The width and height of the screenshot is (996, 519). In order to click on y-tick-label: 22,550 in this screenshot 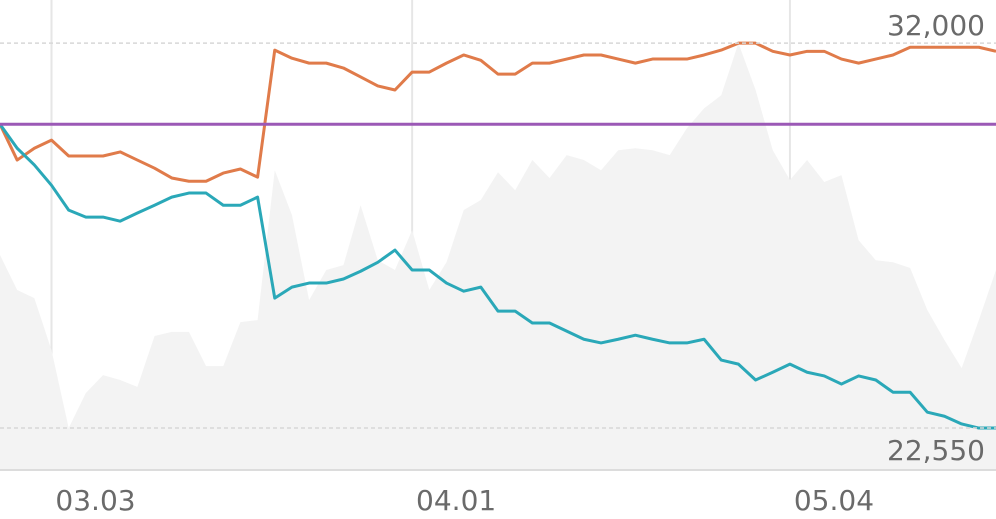, I will do `click(936, 450)`.